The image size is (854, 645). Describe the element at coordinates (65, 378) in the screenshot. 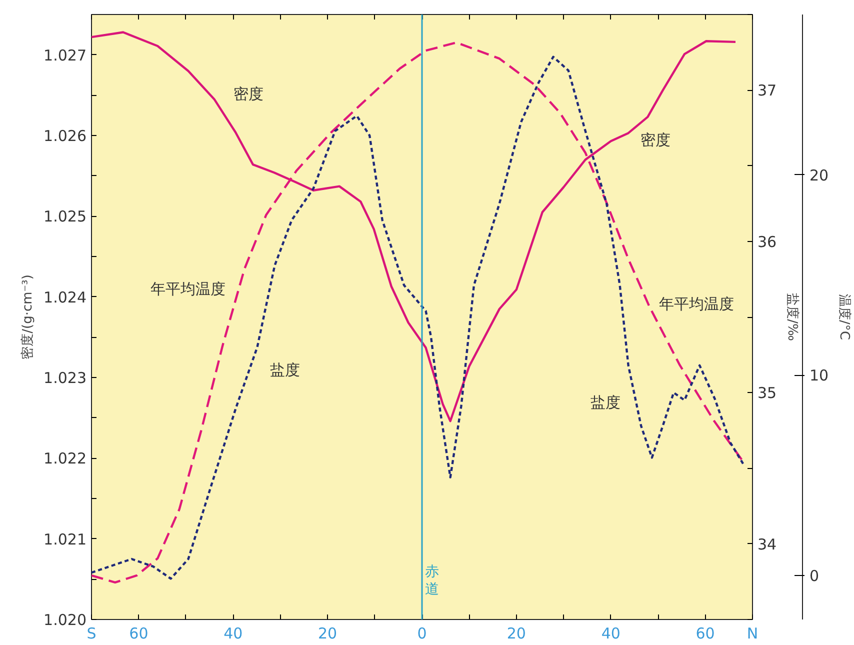

I see `y-tick-label: 1.023` at that location.